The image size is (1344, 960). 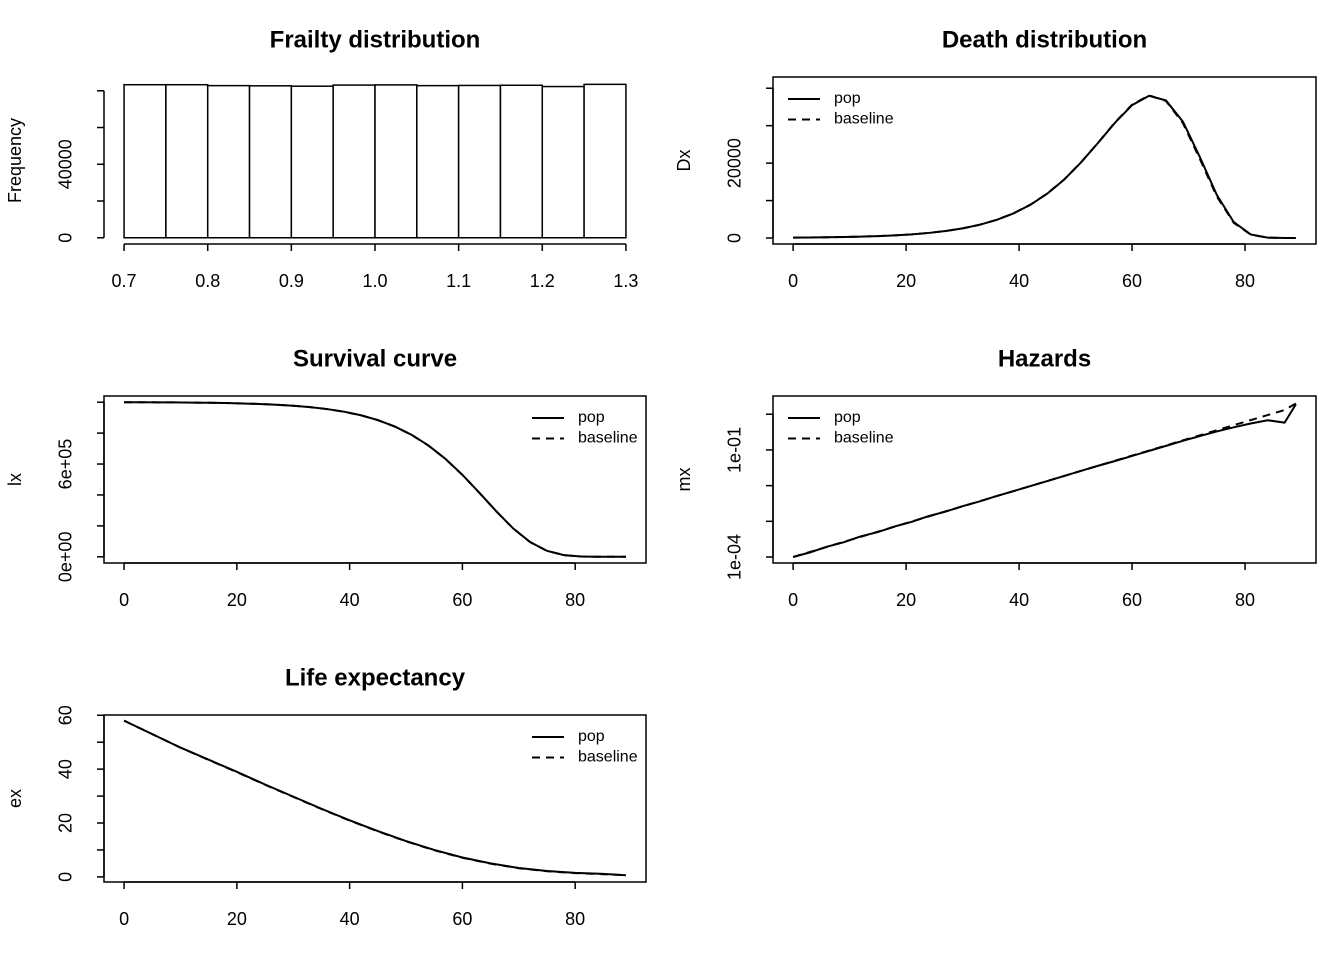 What do you see at coordinates (66, 769) in the screenshot?
I see `y-tick-label: 40` at bounding box center [66, 769].